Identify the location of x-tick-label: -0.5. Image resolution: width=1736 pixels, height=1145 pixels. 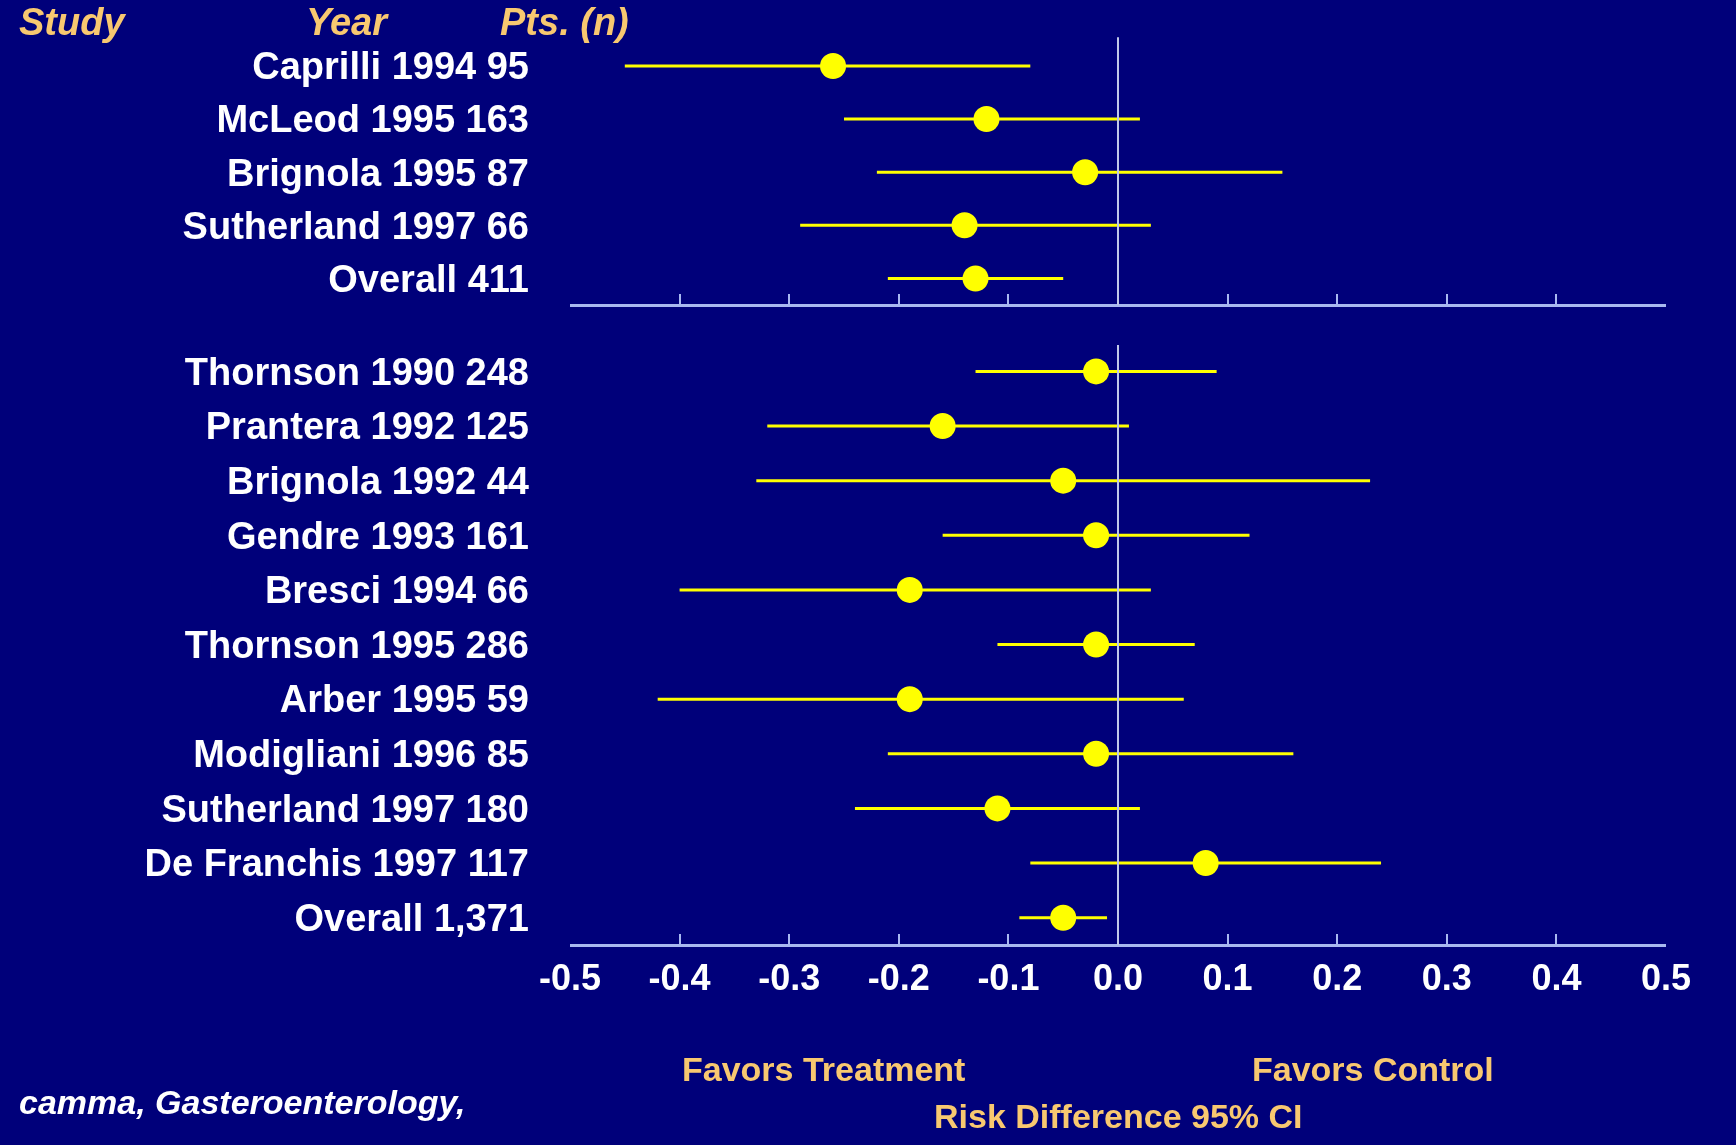
(570, 978).